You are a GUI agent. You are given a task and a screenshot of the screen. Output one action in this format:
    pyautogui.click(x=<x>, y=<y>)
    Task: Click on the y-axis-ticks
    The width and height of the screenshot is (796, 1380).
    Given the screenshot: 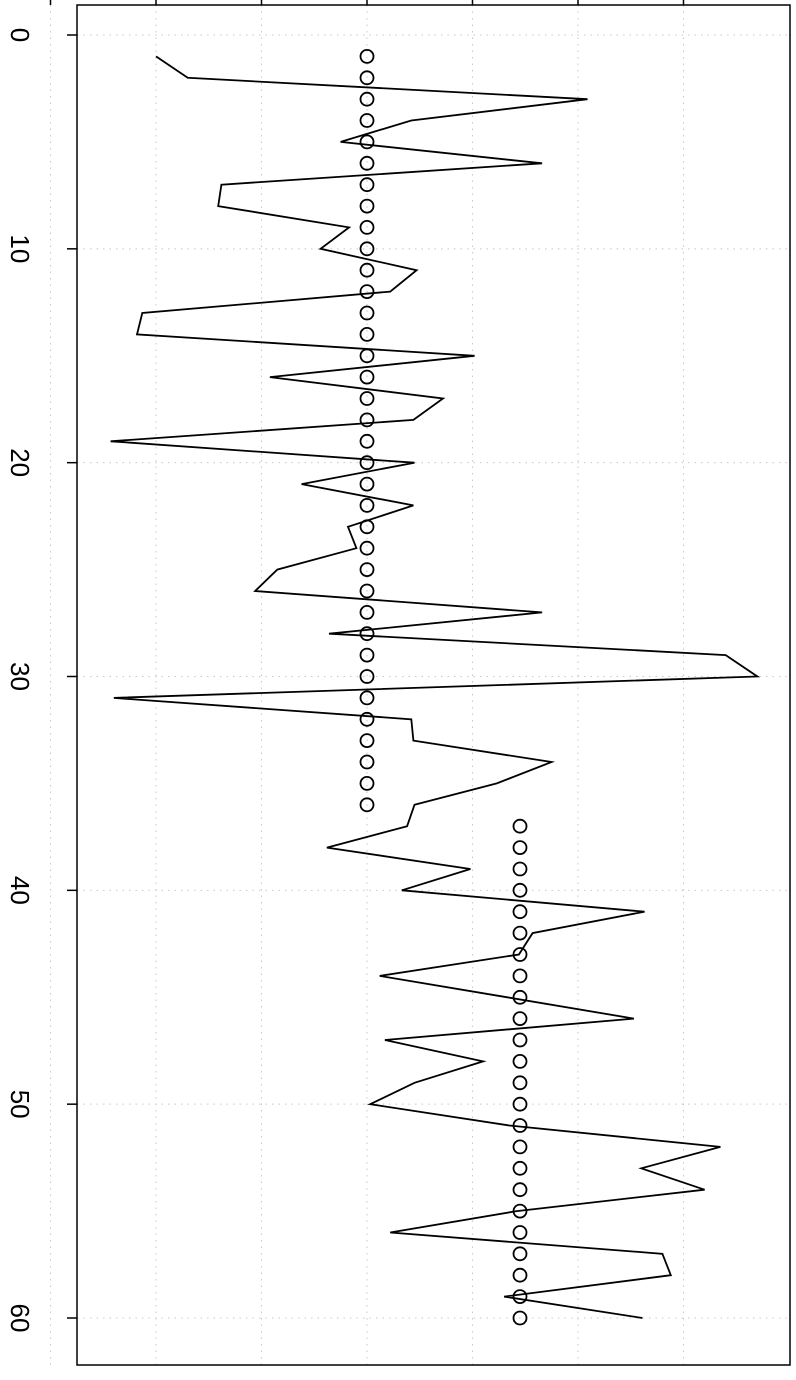 What is the action you would take?
    pyautogui.click(x=367, y=2)
    